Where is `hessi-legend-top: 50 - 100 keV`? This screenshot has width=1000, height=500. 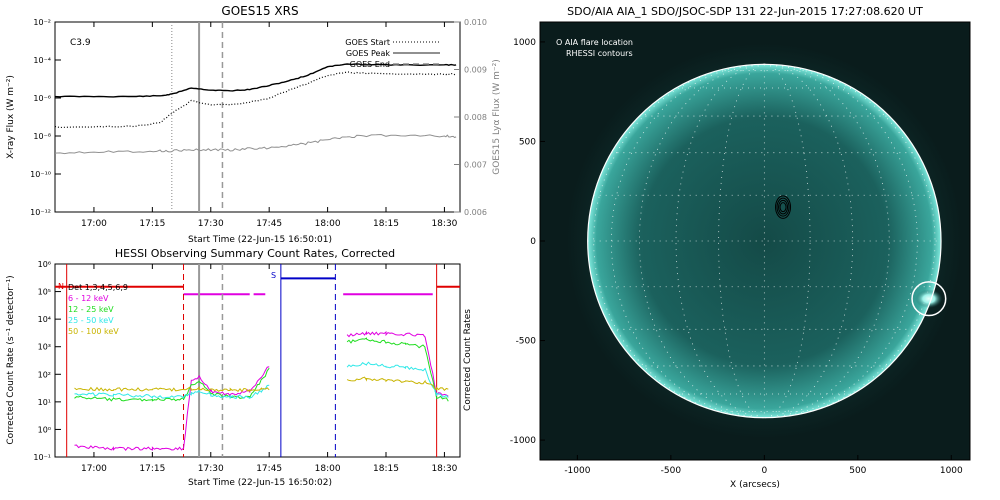 hessi-legend-top: 50 - 100 keV is located at coordinates (93, 331).